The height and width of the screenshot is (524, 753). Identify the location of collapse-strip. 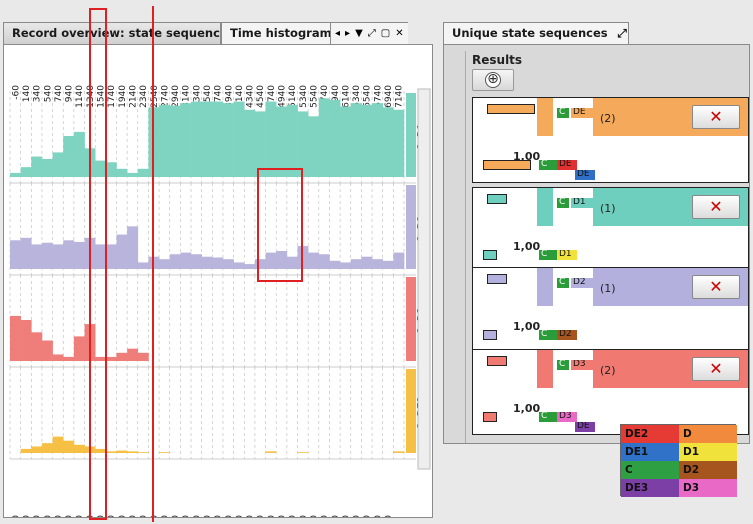
(461, 247).